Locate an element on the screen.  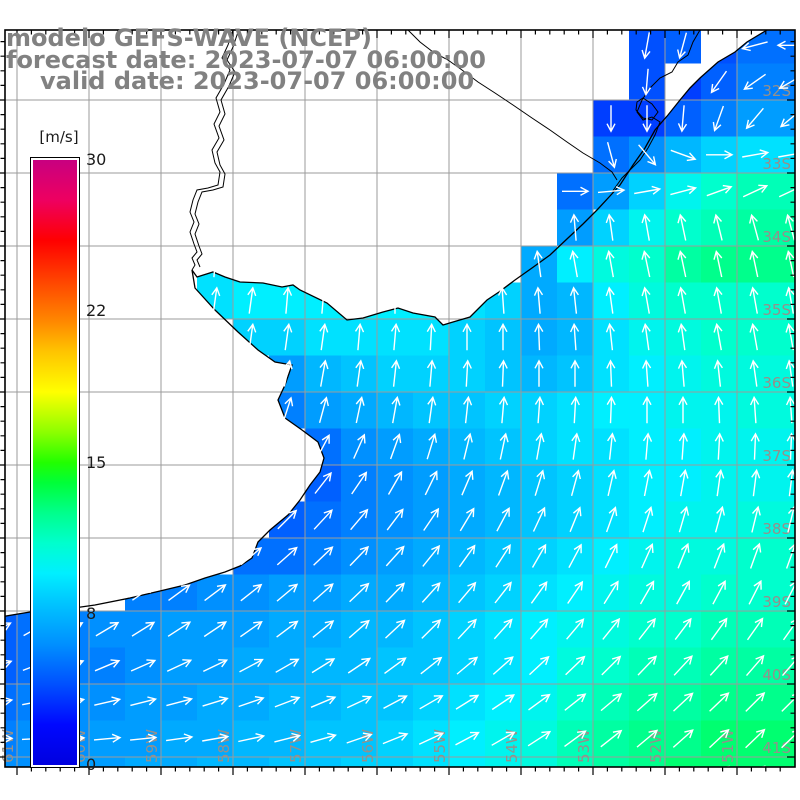
model-title: modelo GEFS-WAVE (NCEP) is located at coordinates (189, 38).